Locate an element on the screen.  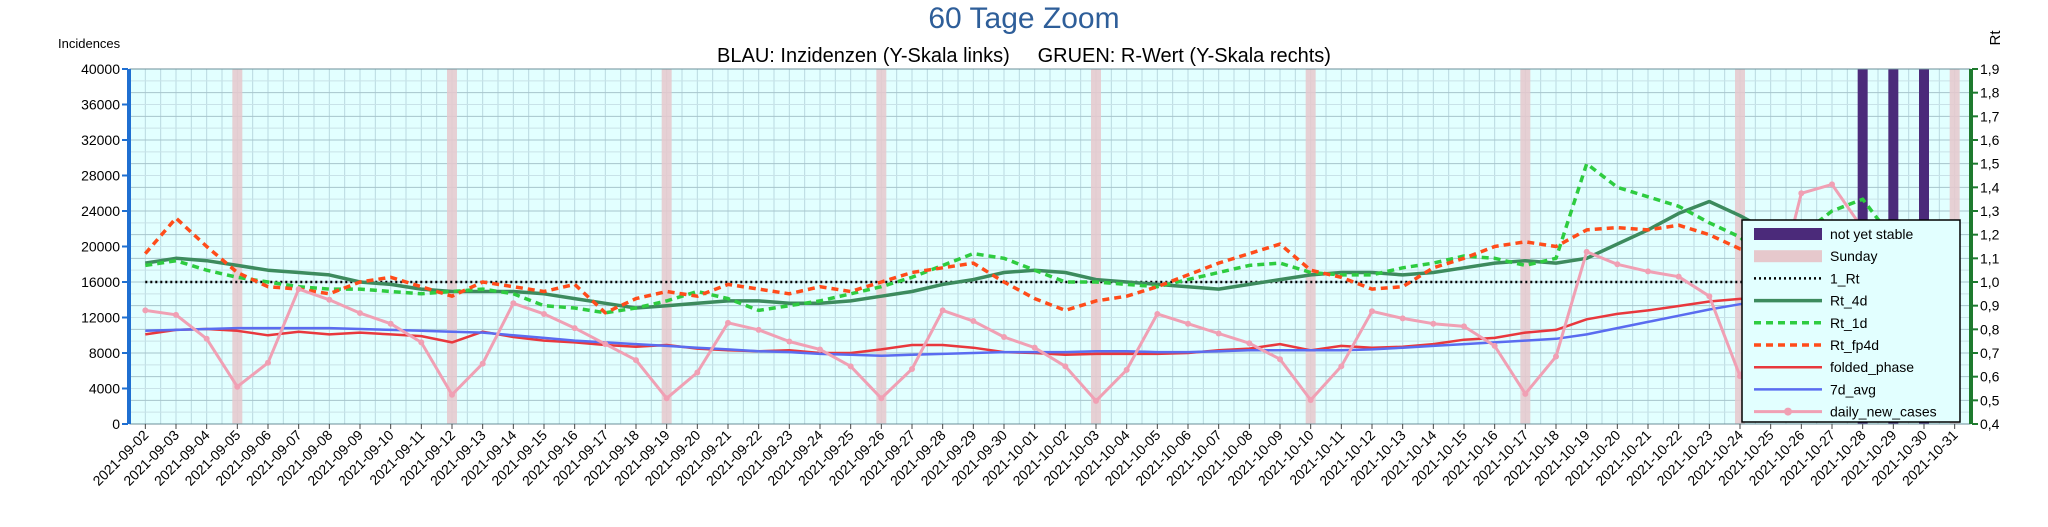
y-tick-right-label: 0,9 is located at coordinates (1990, 306).